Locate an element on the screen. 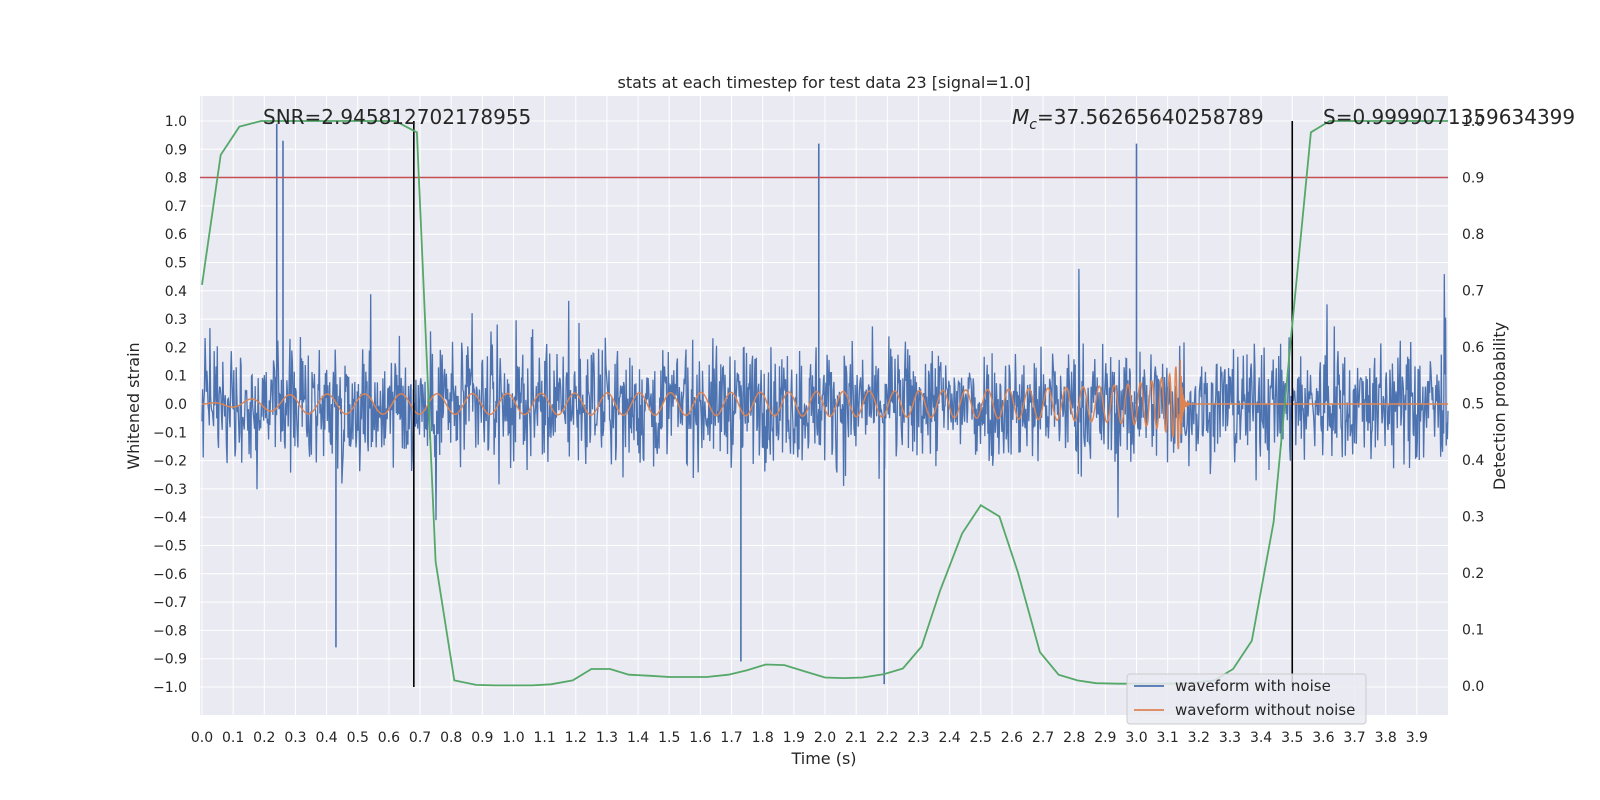  x-tick-label: 3.2 is located at coordinates (1199, 738).